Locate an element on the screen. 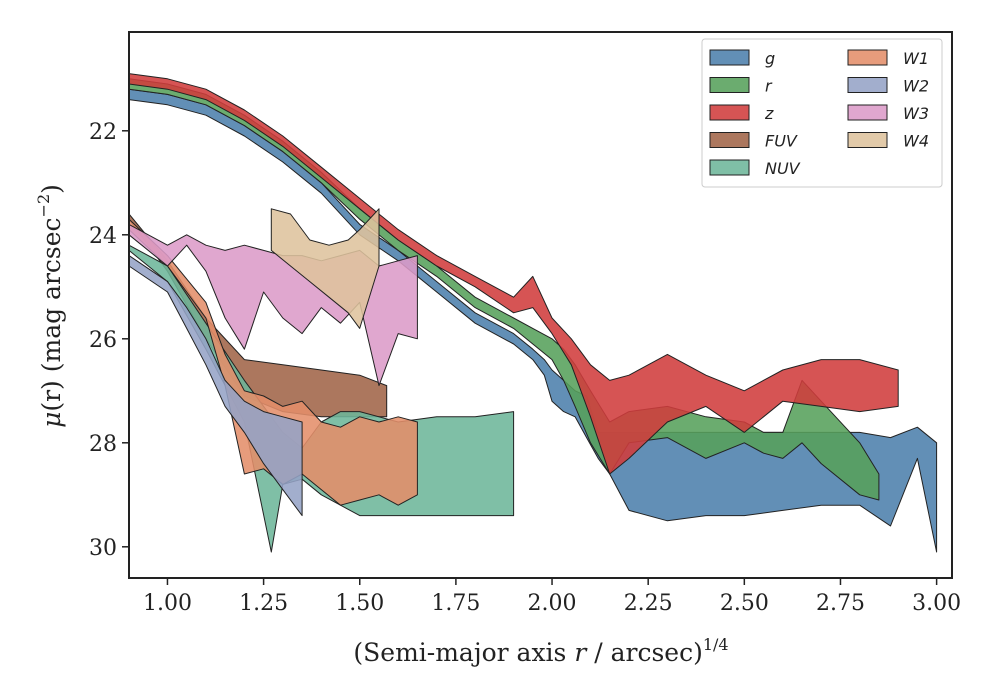 The height and width of the screenshot is (700, 1000). x-tick-label: 2.00 is located at coordinates (552, 603).